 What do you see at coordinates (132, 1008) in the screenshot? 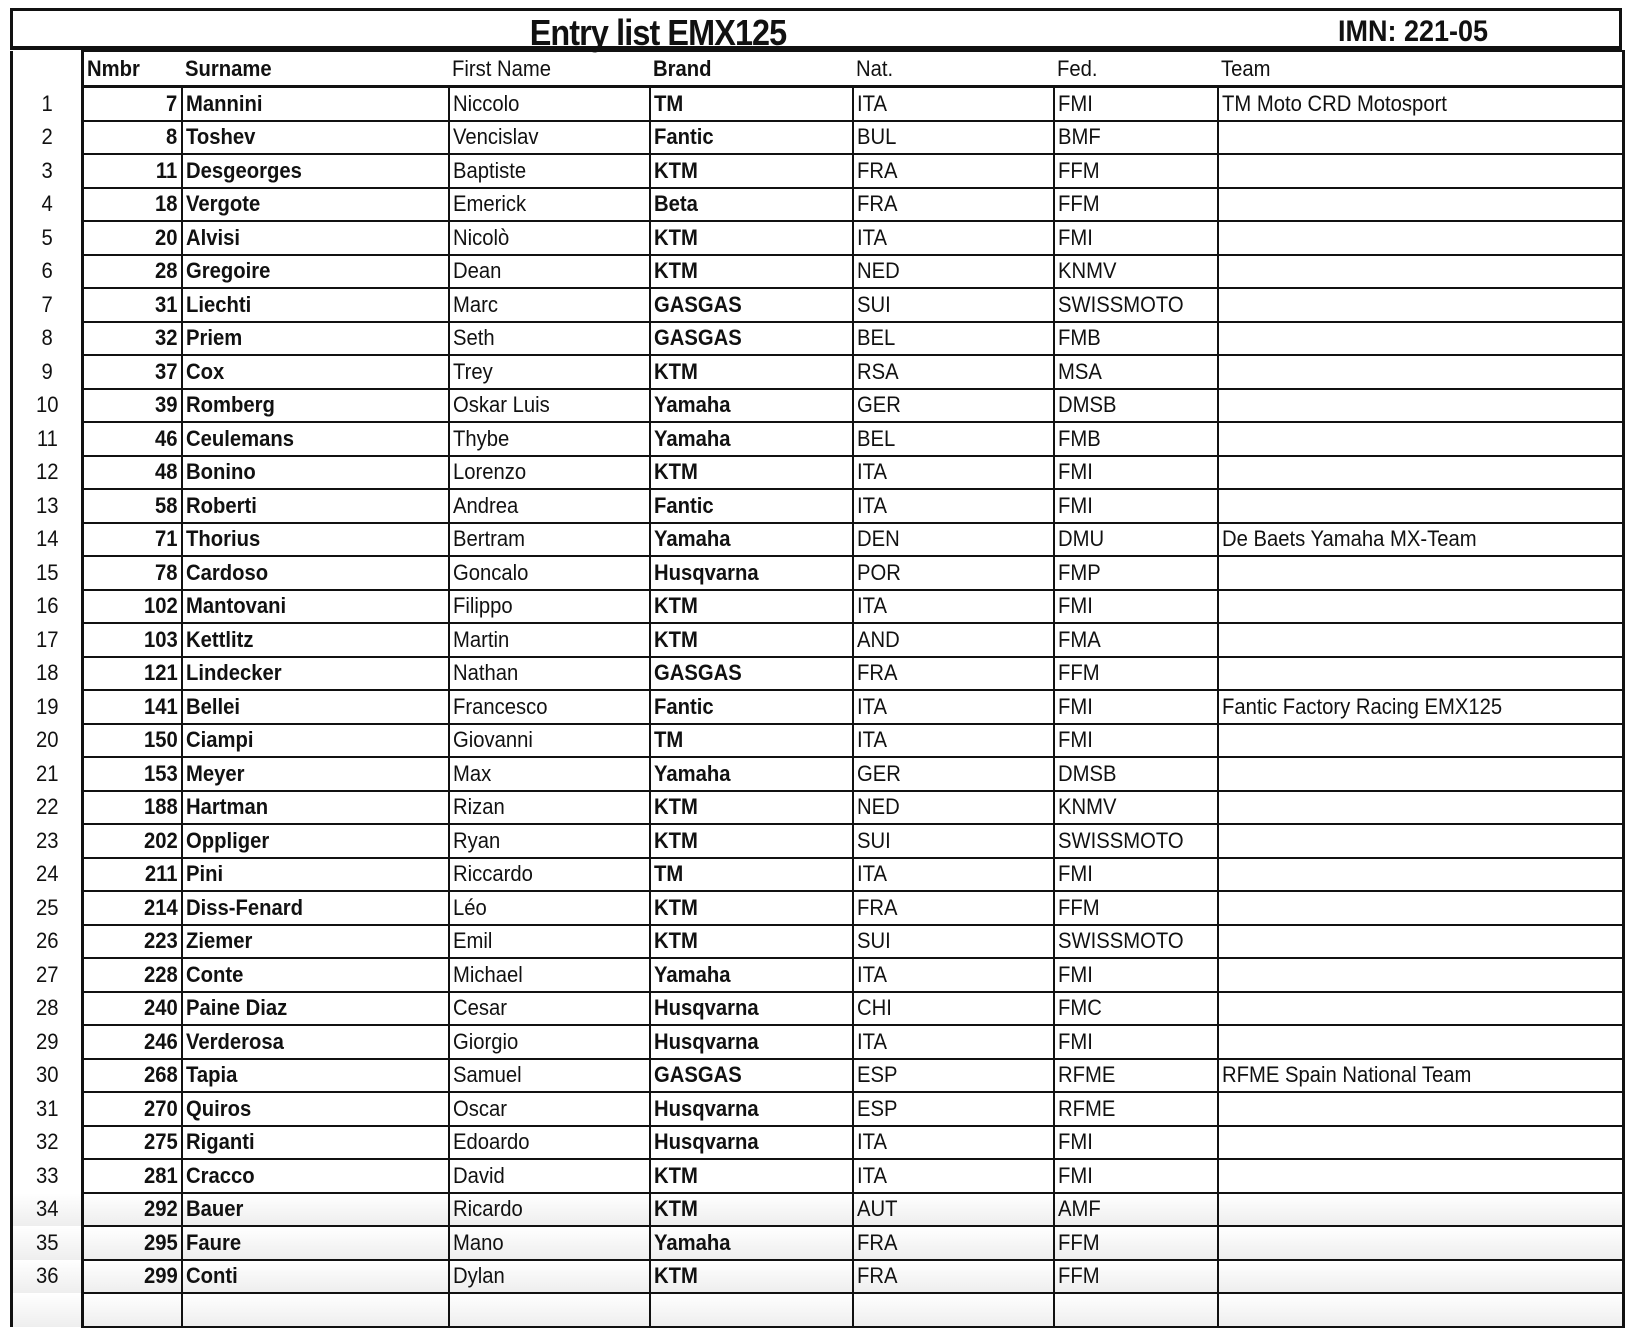
I see `rider-number-cell: 240` at bounding box center [132, 1008].